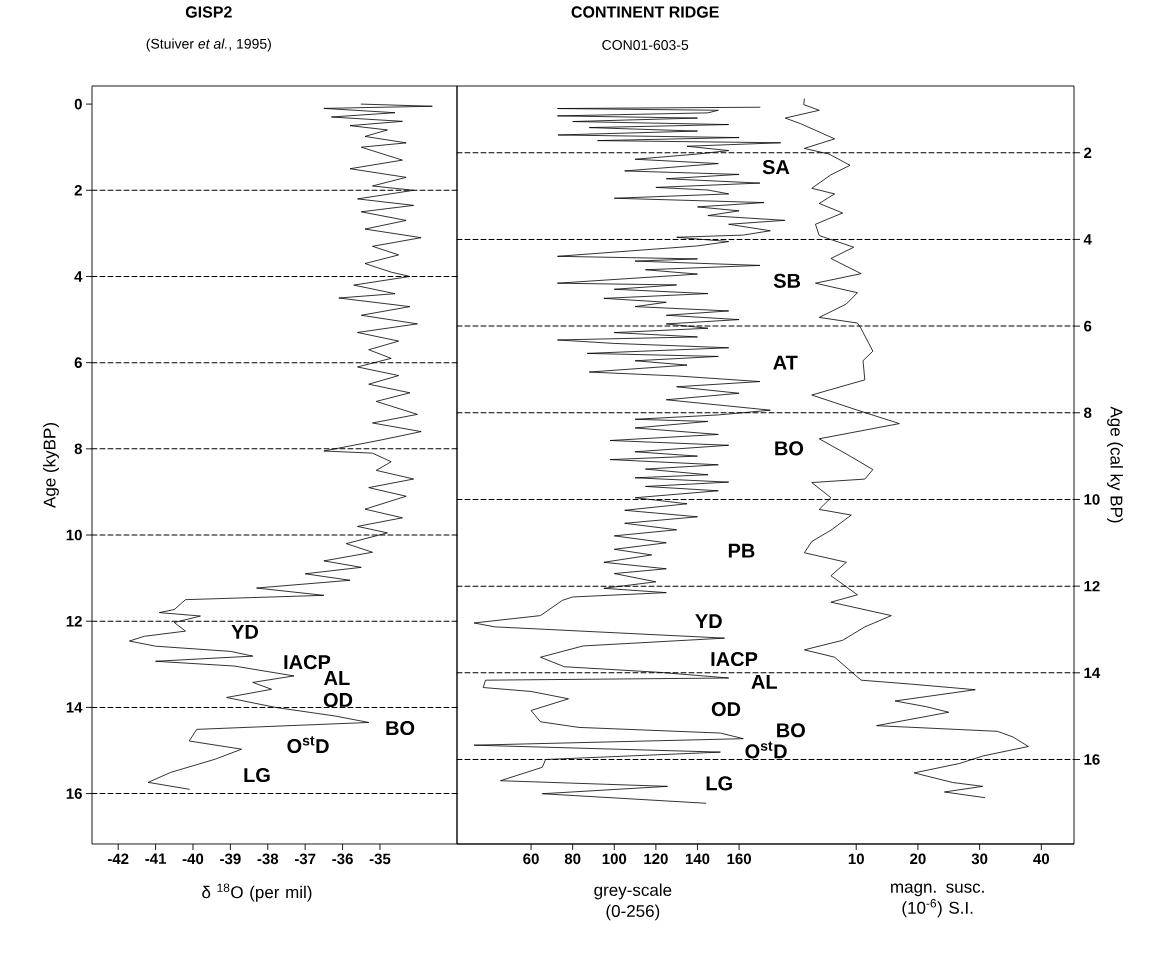  I want to click on x-tick-label: -36, so click(342, 859).